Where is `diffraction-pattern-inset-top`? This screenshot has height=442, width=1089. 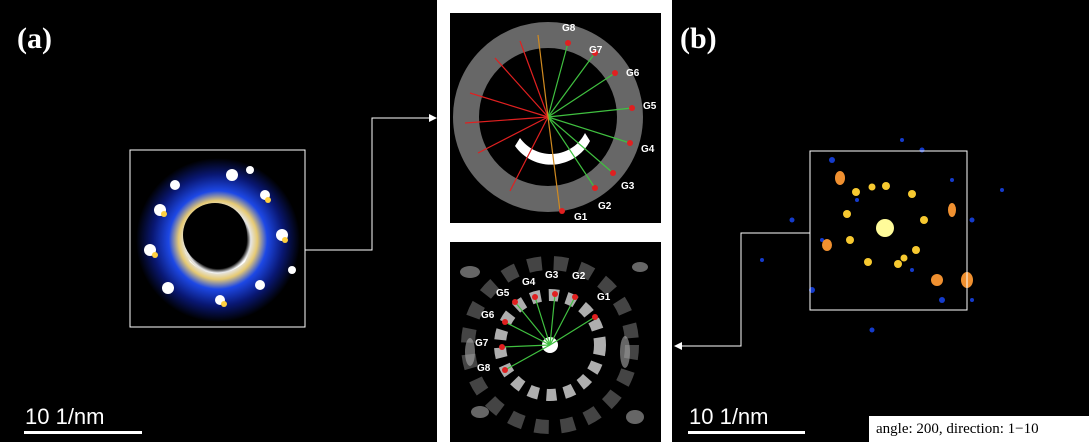 diffraction-pattern-inset-top is located at coordinates (548, 118).